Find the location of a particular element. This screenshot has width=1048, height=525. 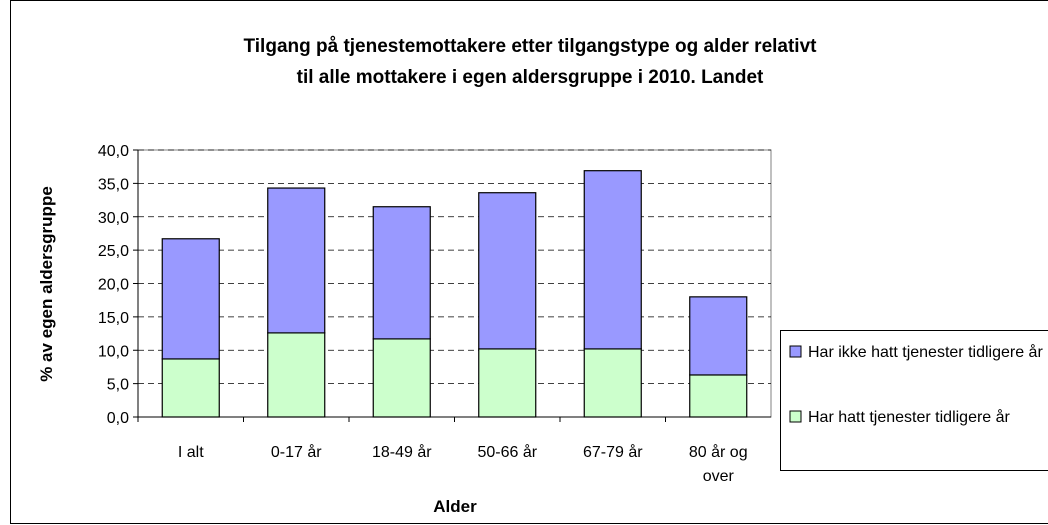

legend-box is located at coordinates (914, 400).